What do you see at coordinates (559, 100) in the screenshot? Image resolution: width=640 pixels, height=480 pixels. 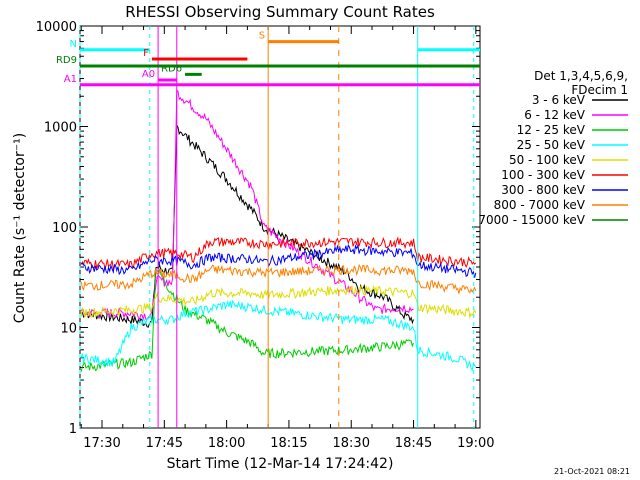 I see `legend-label-0: 3 - 6 keV` at bounding box center [559, 100].